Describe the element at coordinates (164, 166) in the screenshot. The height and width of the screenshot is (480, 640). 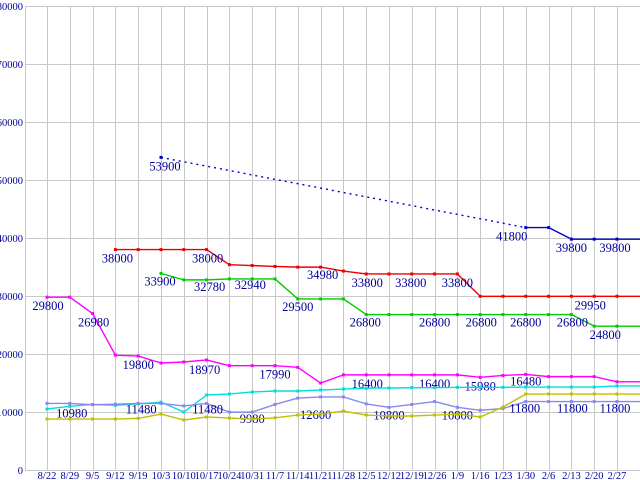
I see `data-label-blue: 53900` at that location.